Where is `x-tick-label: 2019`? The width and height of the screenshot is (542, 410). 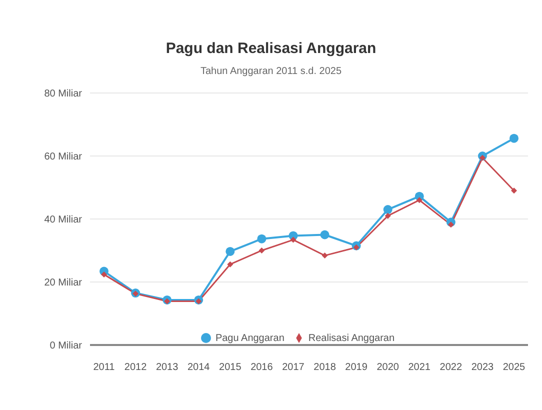 x-tick-label: 2019 is located at coordinates (356, 368).